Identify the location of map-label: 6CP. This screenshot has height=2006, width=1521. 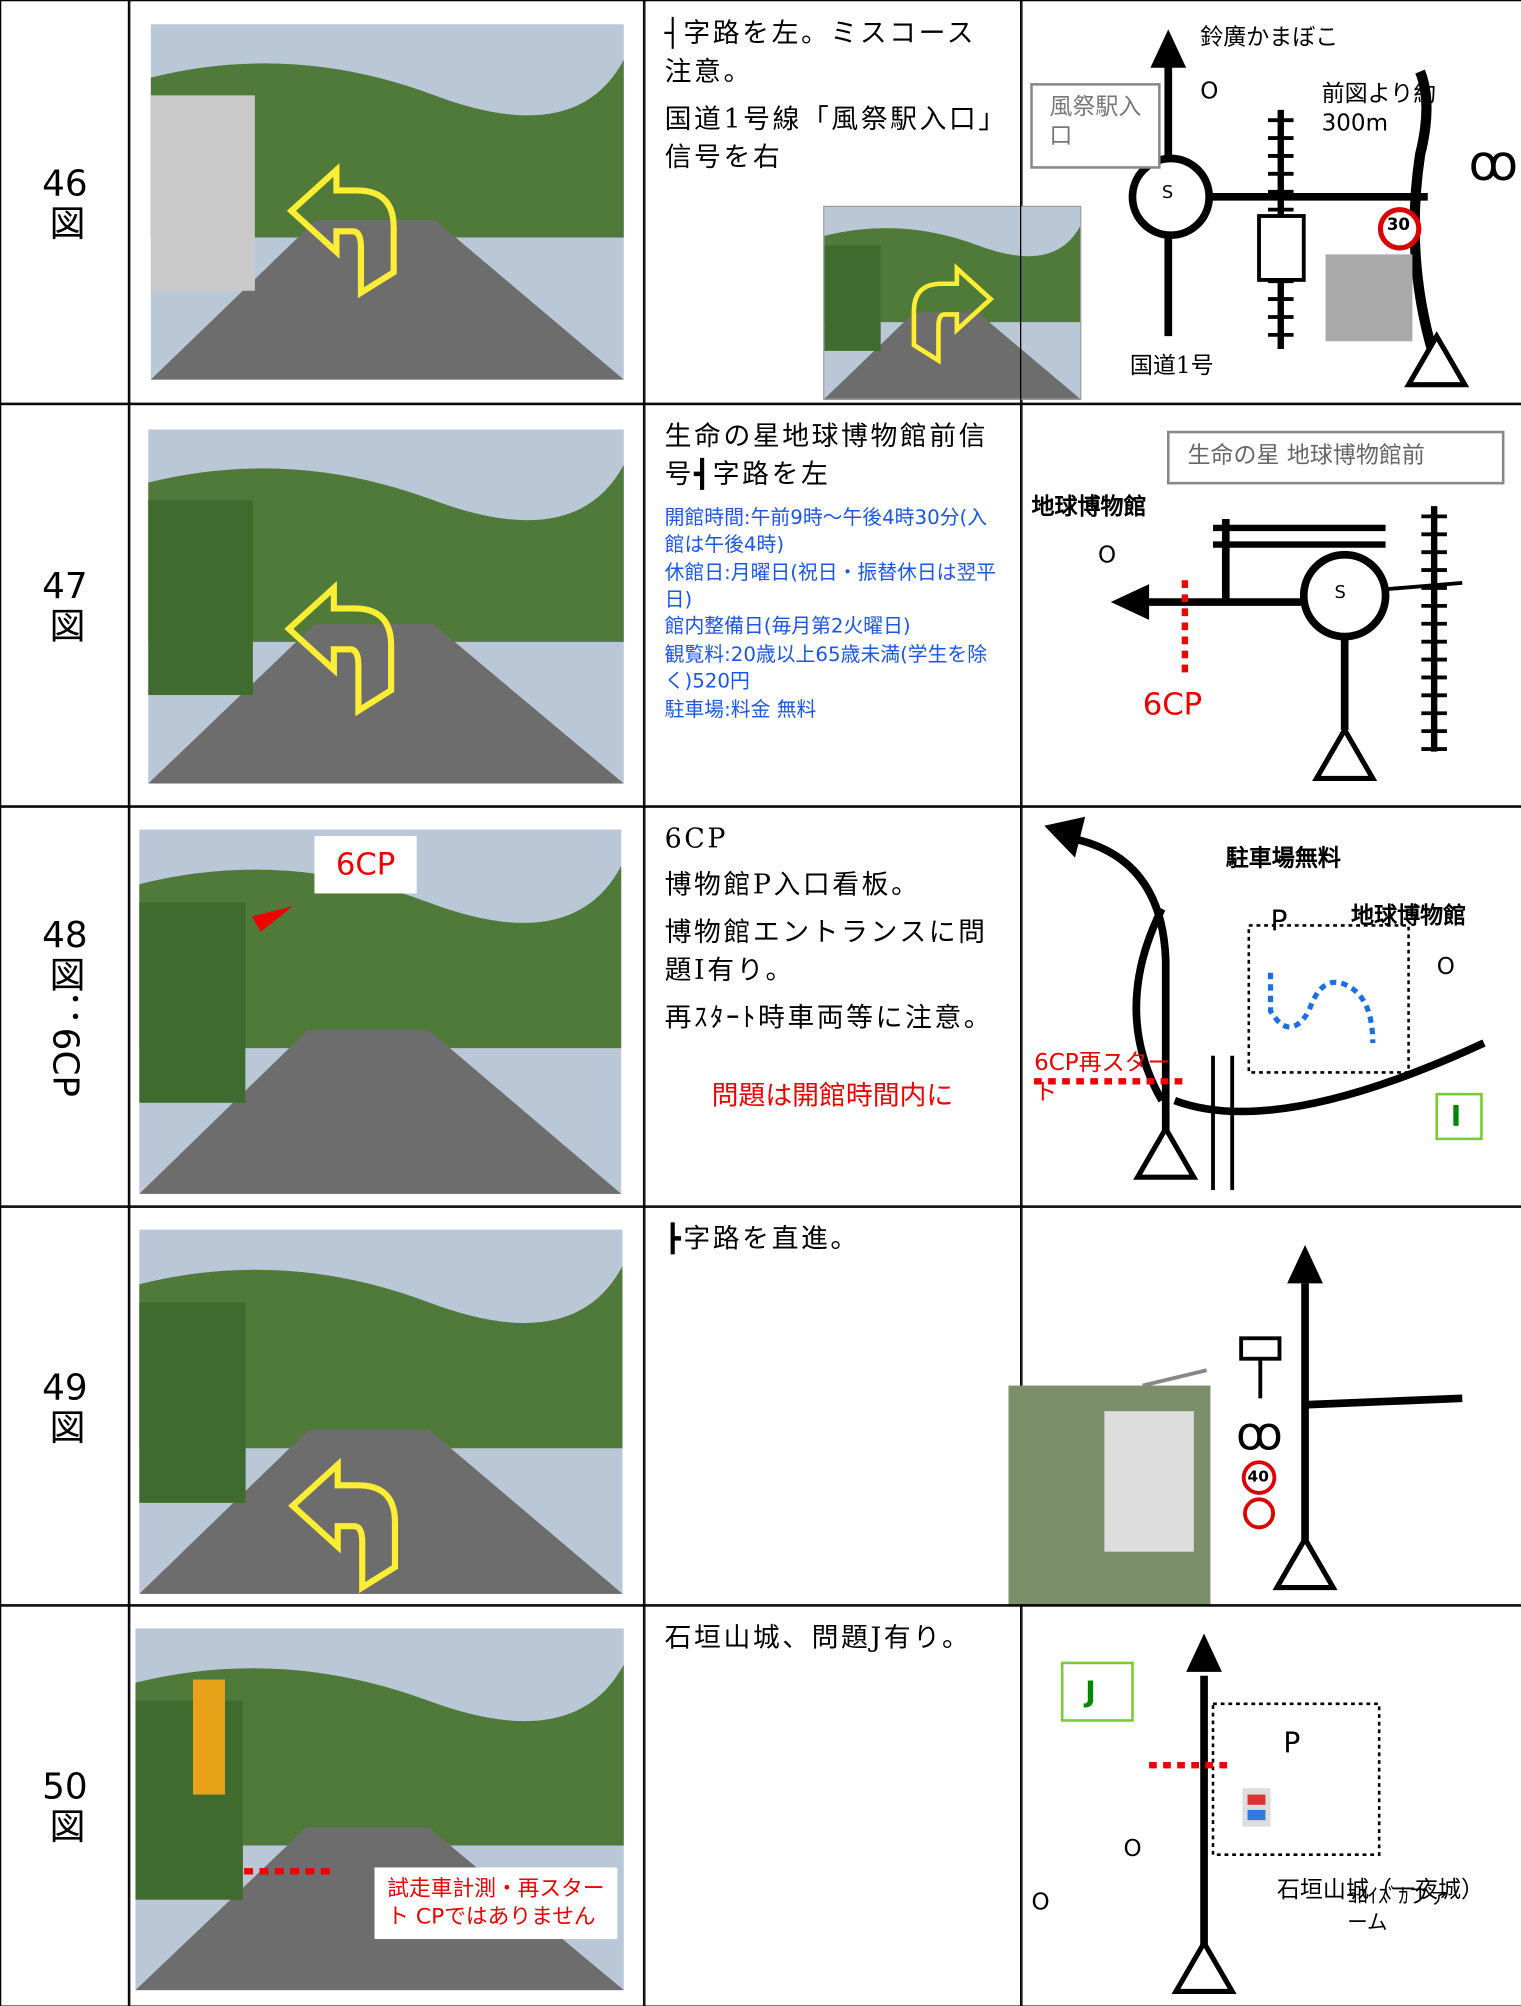
(1172, 704).